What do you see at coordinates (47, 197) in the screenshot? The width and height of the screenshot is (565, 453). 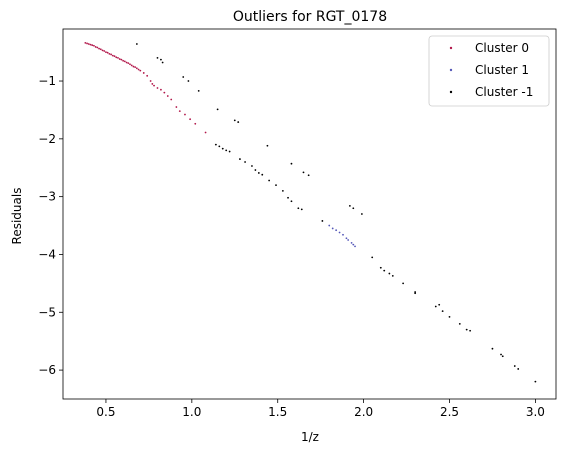 I see `y-tick-label: −3` at bounding box center [47, 197].